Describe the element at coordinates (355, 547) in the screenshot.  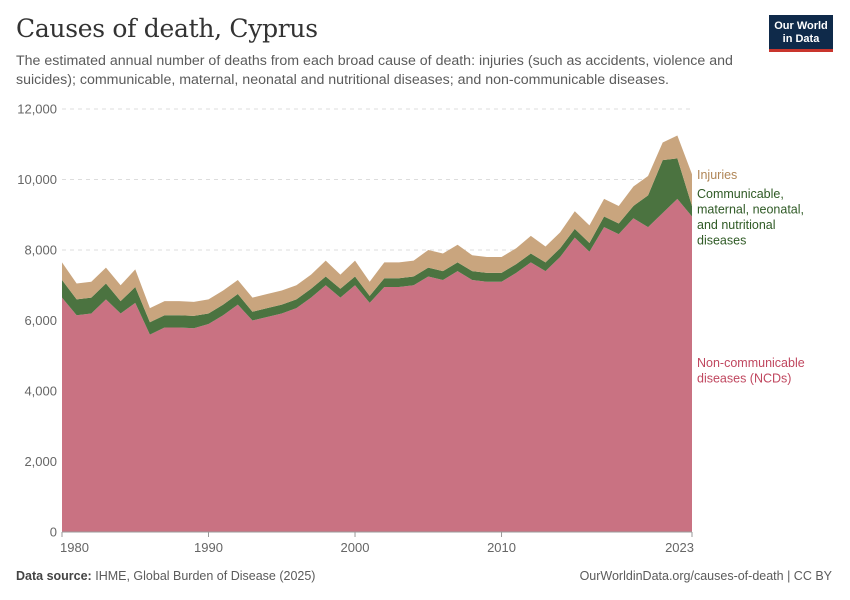
I see `x-tick-label: 2000` at that location.